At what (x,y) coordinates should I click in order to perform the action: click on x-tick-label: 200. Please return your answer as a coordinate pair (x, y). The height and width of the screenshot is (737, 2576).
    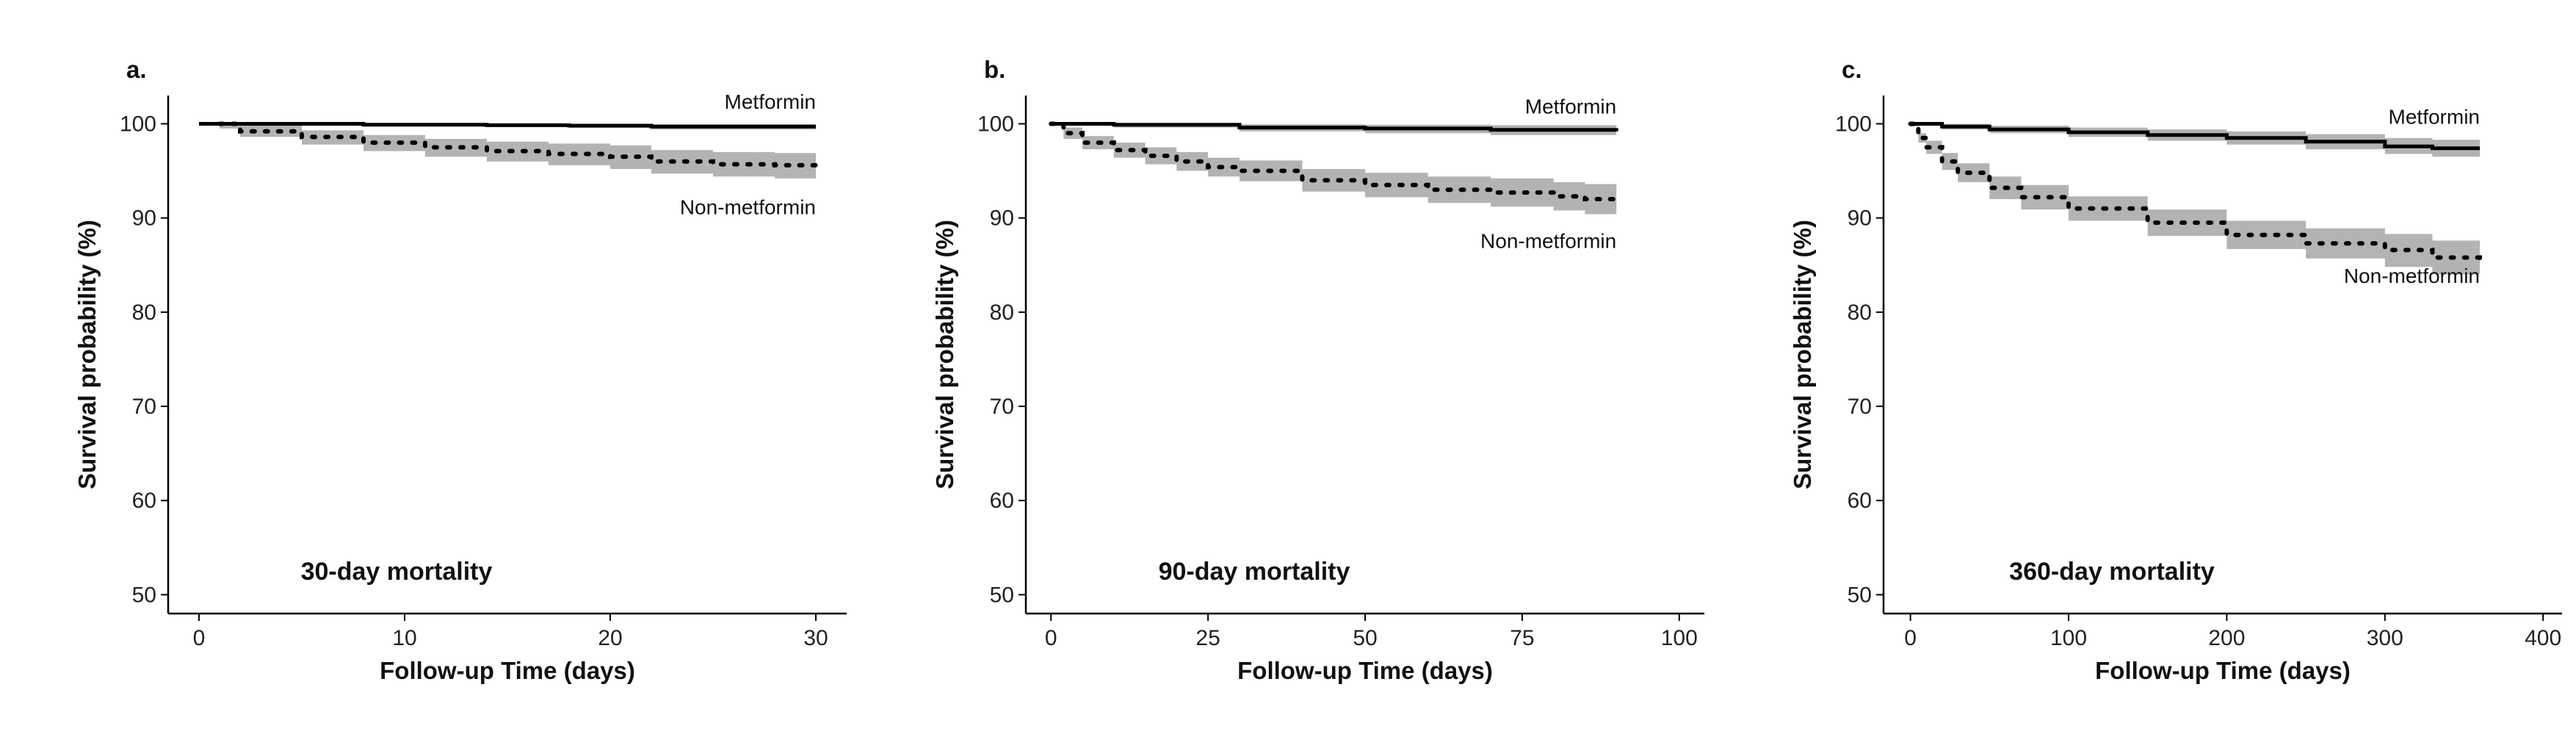
    Looking at the image, I should click on (2226, 638).